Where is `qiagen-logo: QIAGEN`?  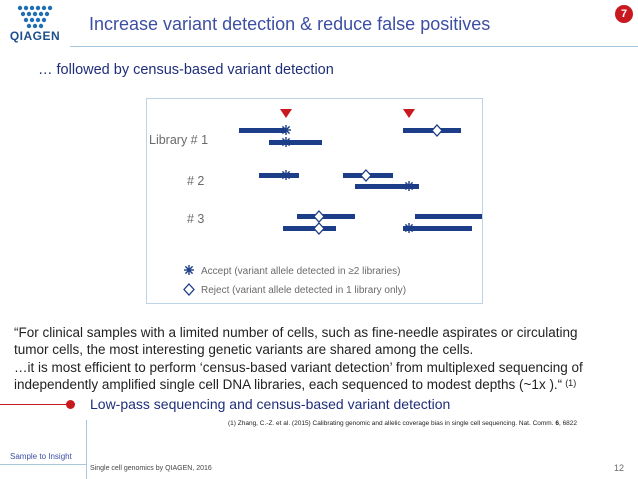 qiagen-logo: QIAGEN is located at coordinates (35, 26).